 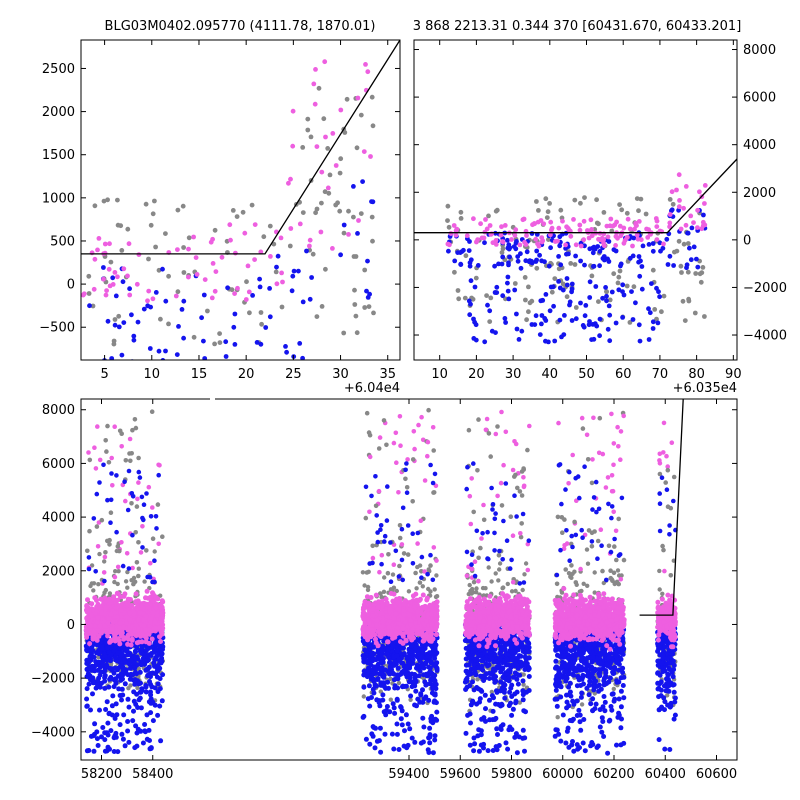 I want to click on x-tick-label: 50, so click(x=586, y=374).